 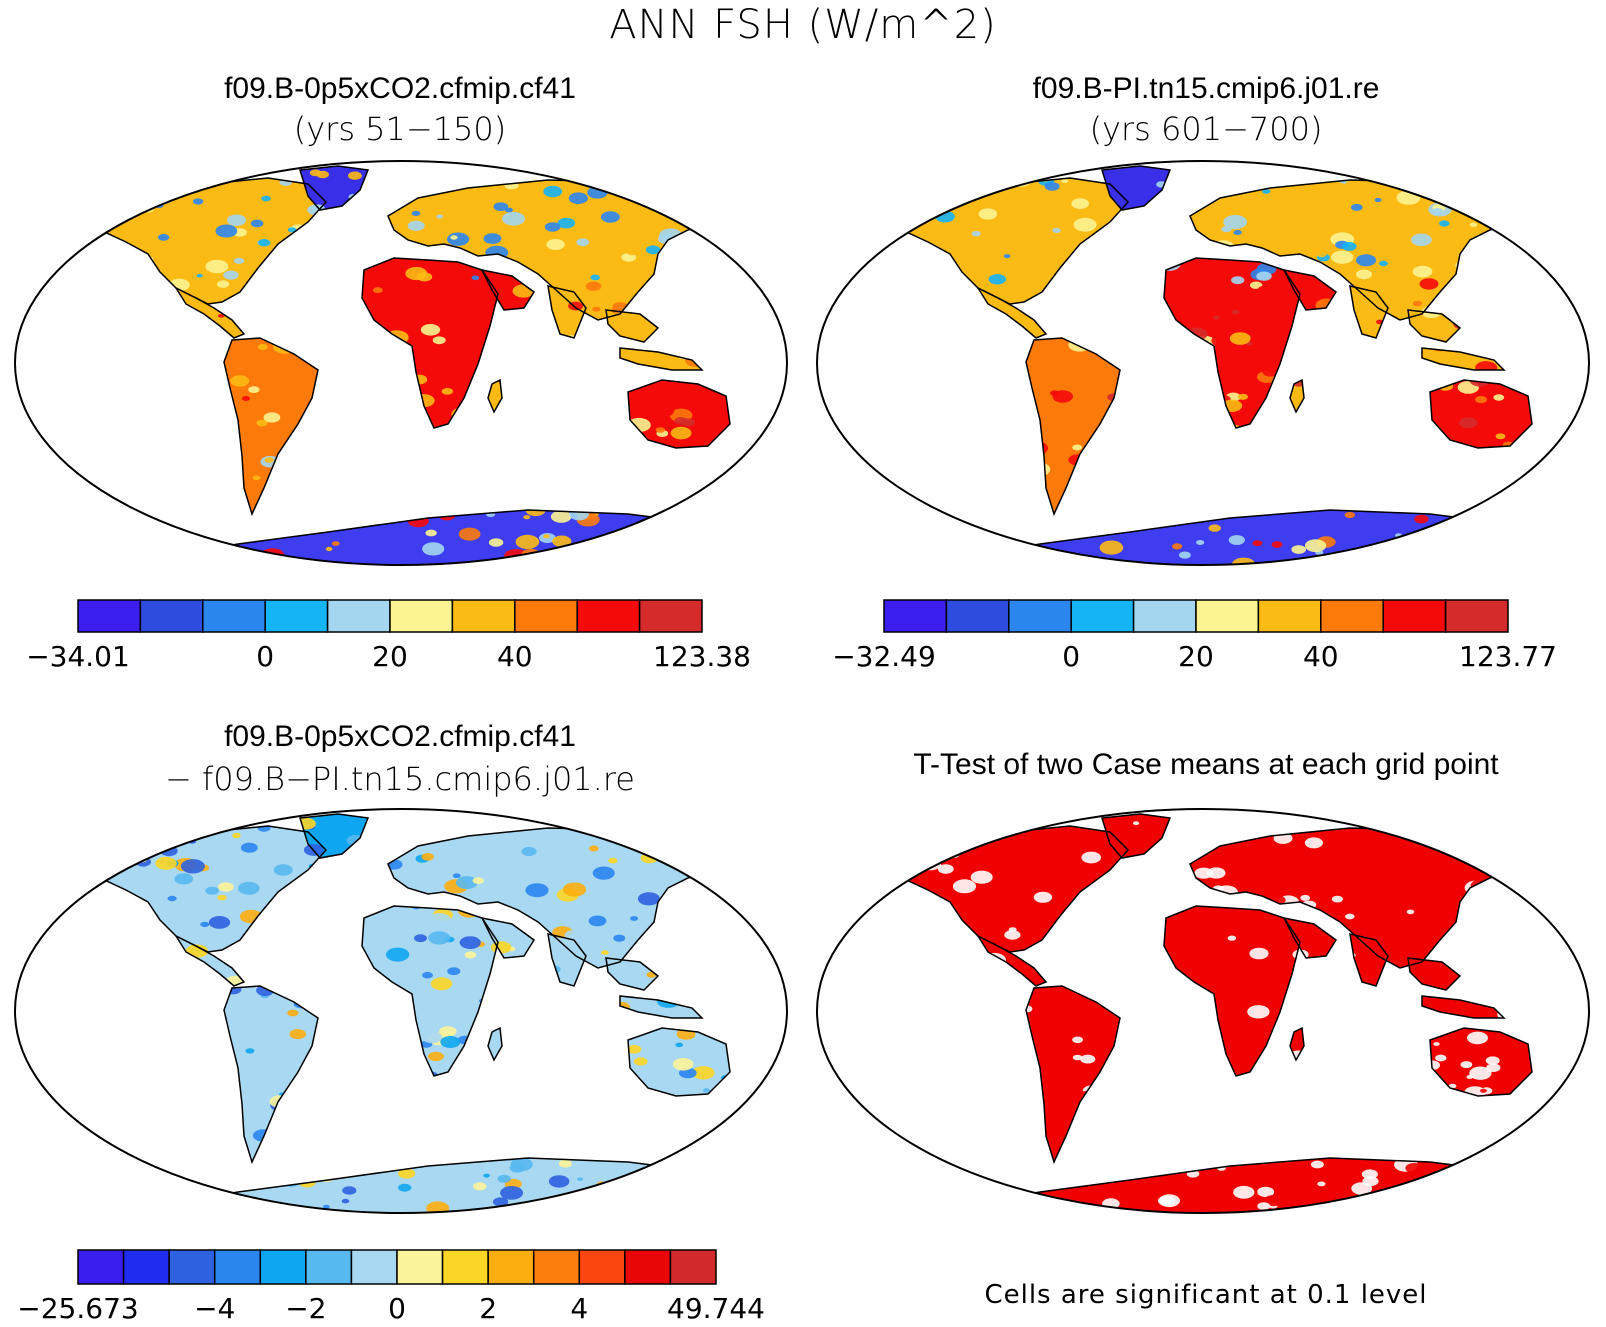 What do you see at coordinates (402, 1011) in the screenshot?
I see `panel3-map` at bounding box center [402, 1011].